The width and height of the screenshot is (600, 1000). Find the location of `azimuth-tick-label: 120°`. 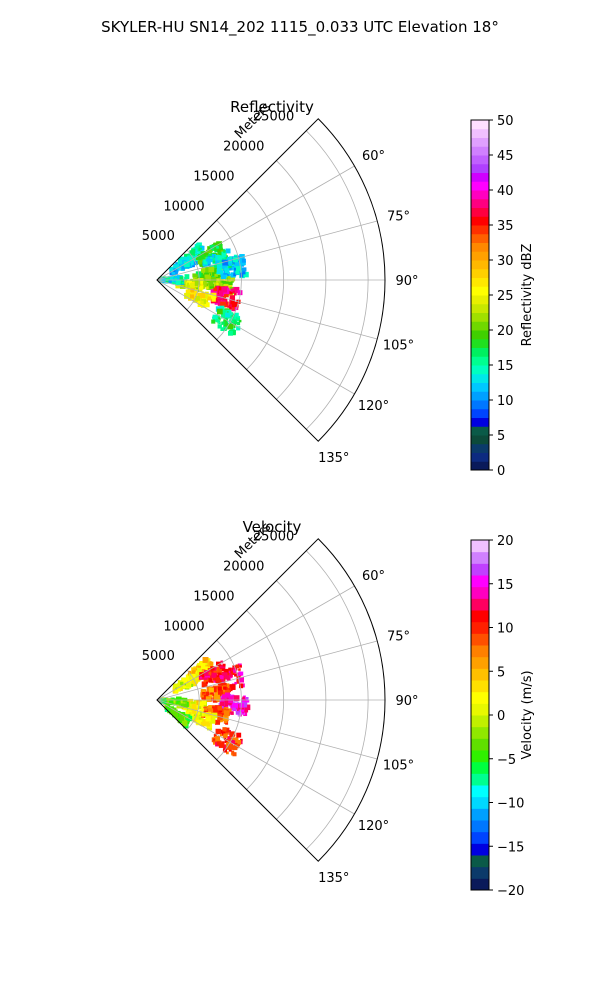

azimuth-tick-label: 120° is located at coordinates (373, 826).